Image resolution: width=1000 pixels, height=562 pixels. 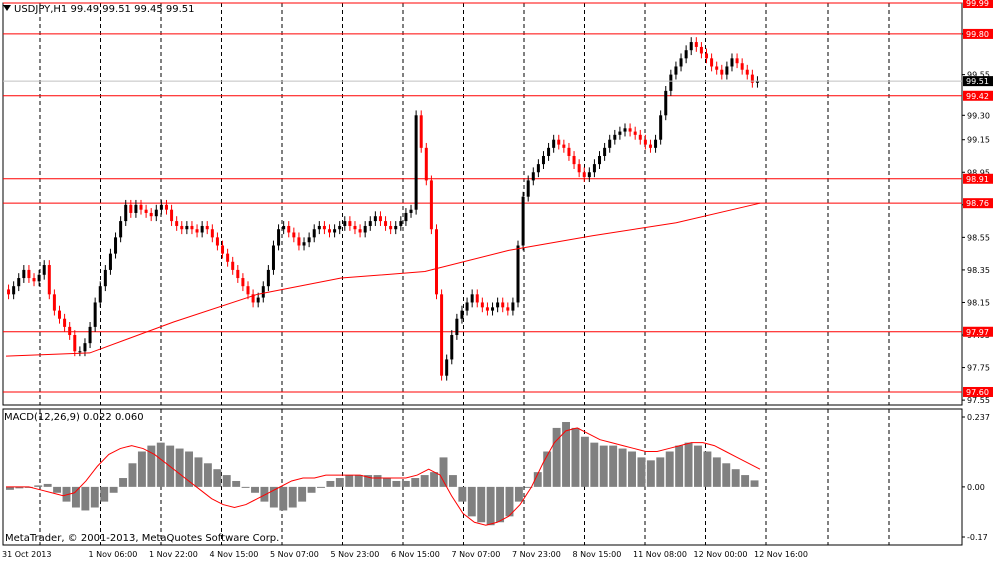 I want to click on time-axis-label: 1 Nov 22:00, so click(x=173, y=554).